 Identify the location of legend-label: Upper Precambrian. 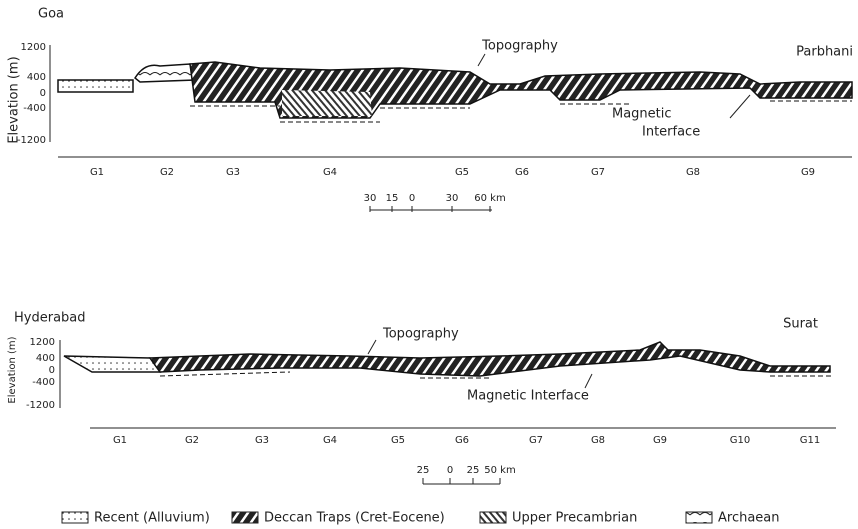
(574, 518).